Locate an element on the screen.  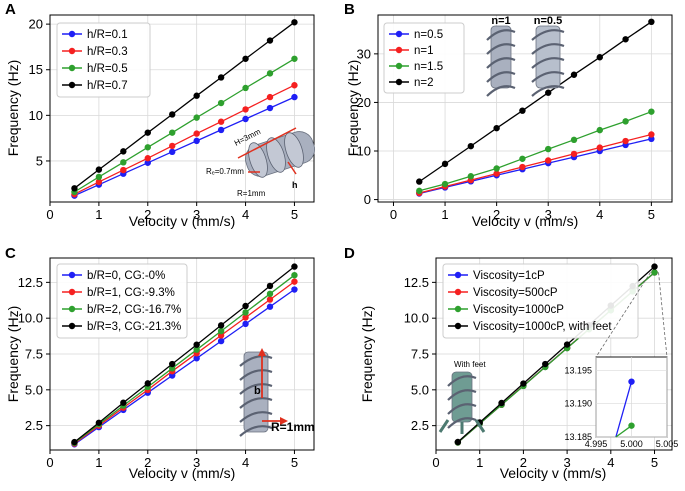
inset-label: b is located at coordinates (257, 391).